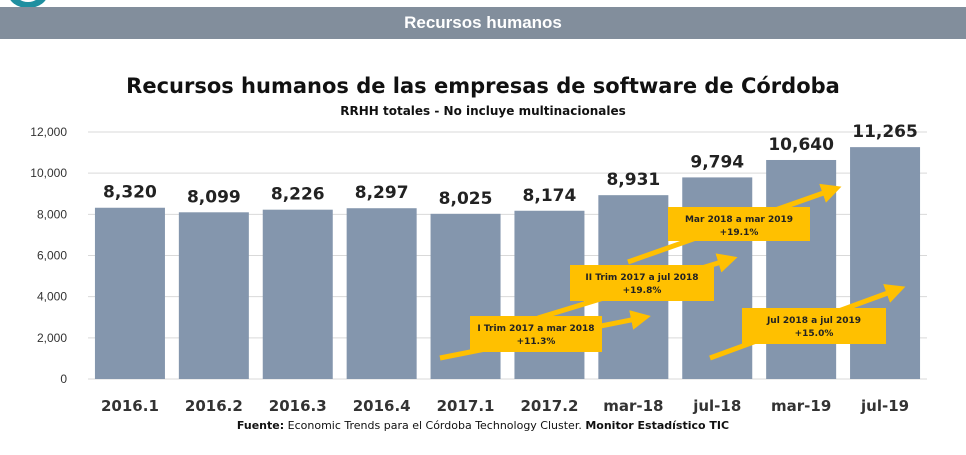 The image size is (966, 455). What do you see at coordinates (801, 406) in the screenshot?
I see `category-label: mar-19` at bounding box center [801, 406].